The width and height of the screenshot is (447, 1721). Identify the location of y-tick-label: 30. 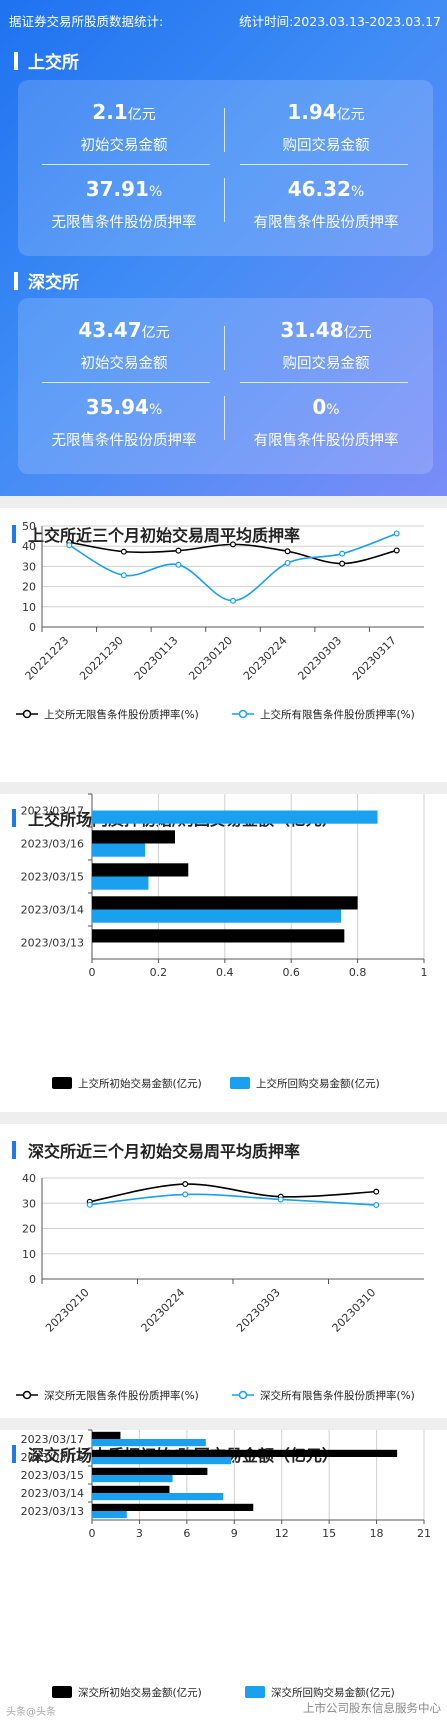
(29, 566).